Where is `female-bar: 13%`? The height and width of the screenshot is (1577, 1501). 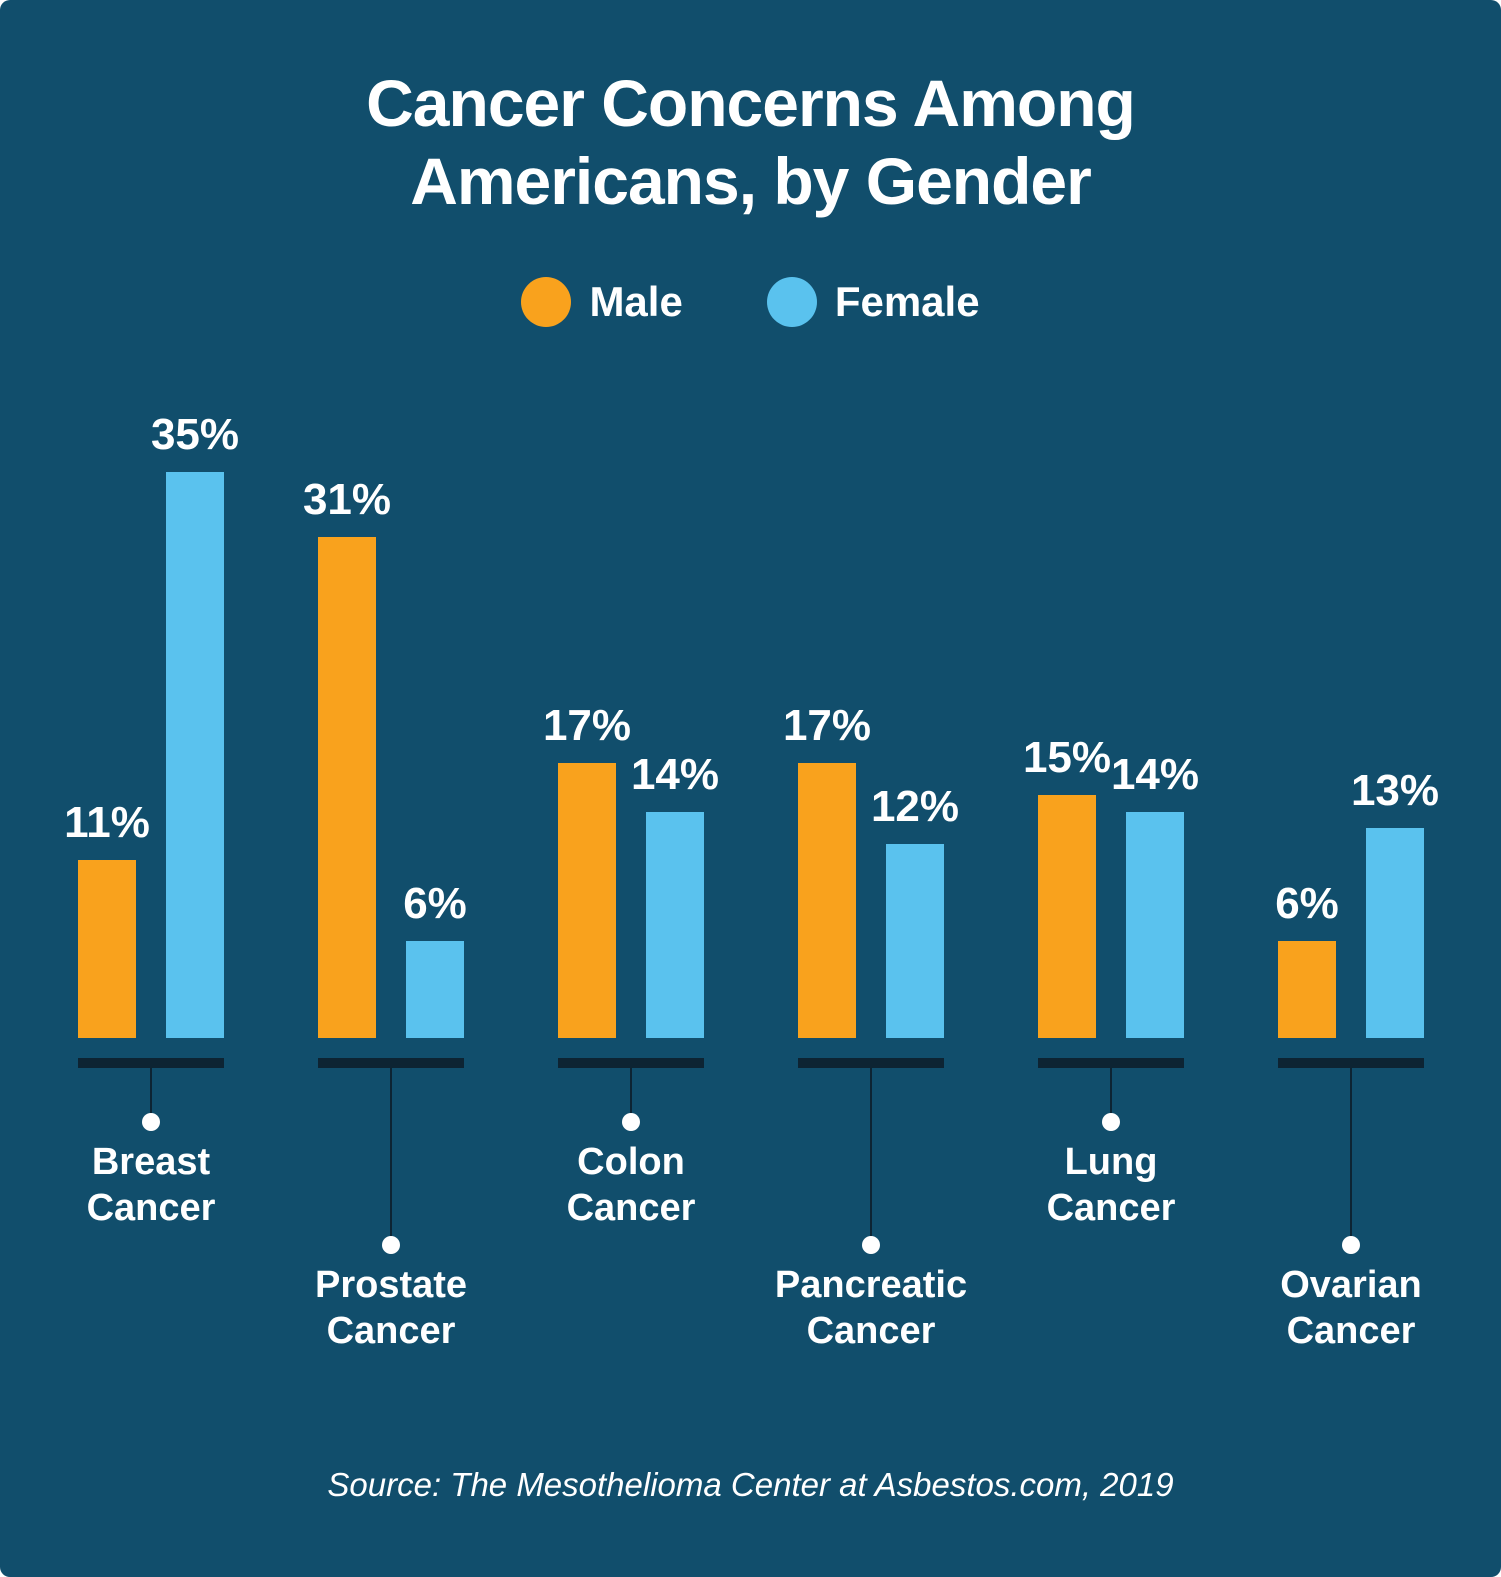
female-bar: 13% is located at coordinates (1395, 902).